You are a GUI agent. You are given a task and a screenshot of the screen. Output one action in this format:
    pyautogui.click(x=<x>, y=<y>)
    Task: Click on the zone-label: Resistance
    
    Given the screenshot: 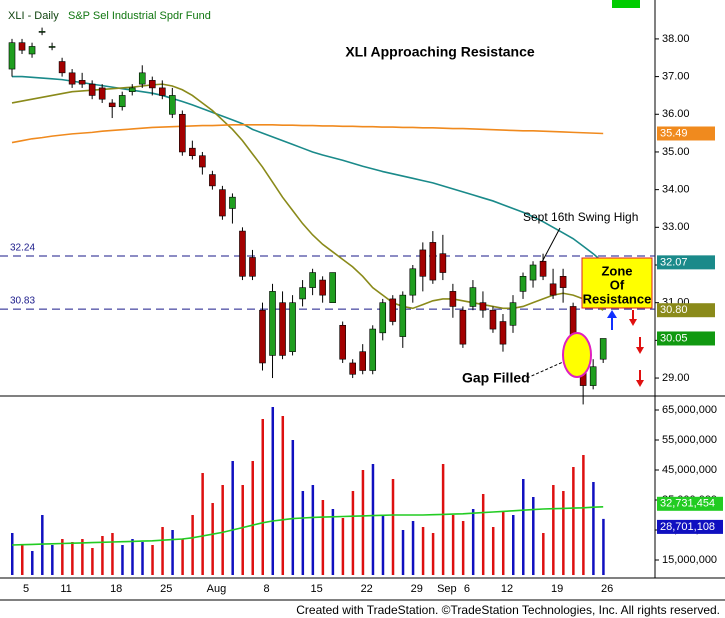 What is the action you would take?
    pyautogui.click(x=617, y=298)
    